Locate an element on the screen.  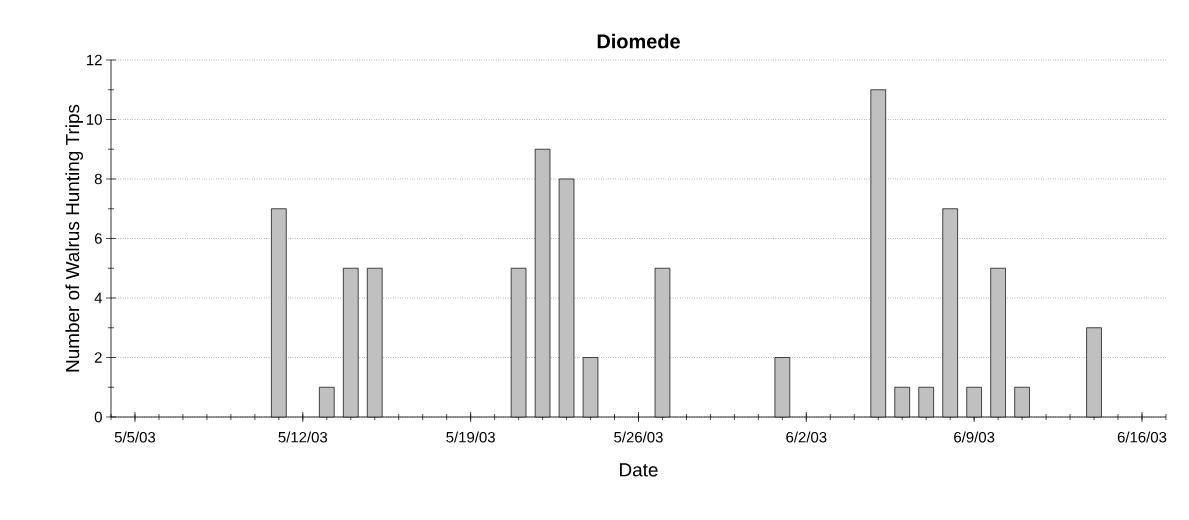
y-tick-label: 4 is located at coordinates (98, 298).